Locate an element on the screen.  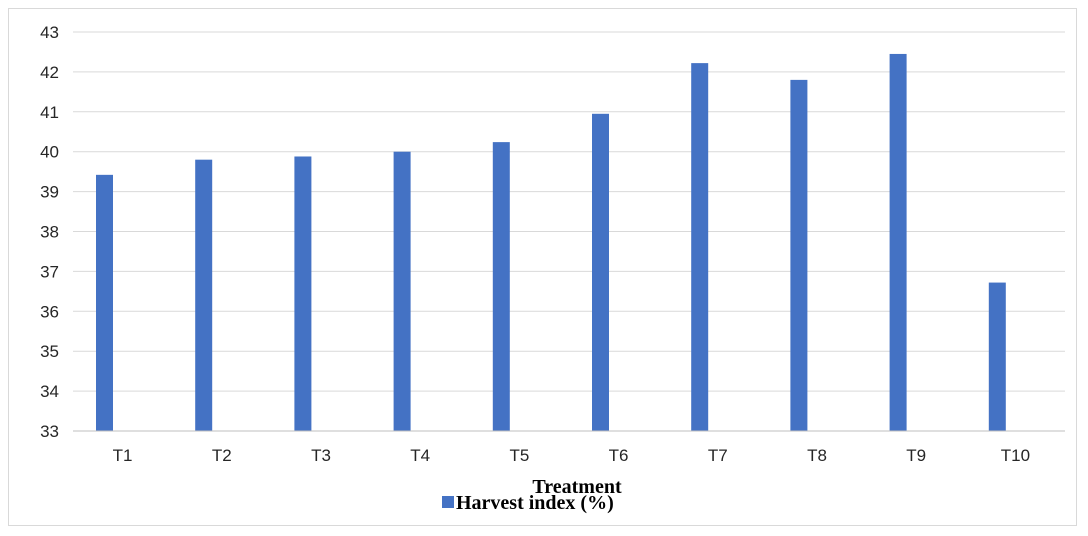
x-tick-label: T6 is located at coordinates (619, 455).